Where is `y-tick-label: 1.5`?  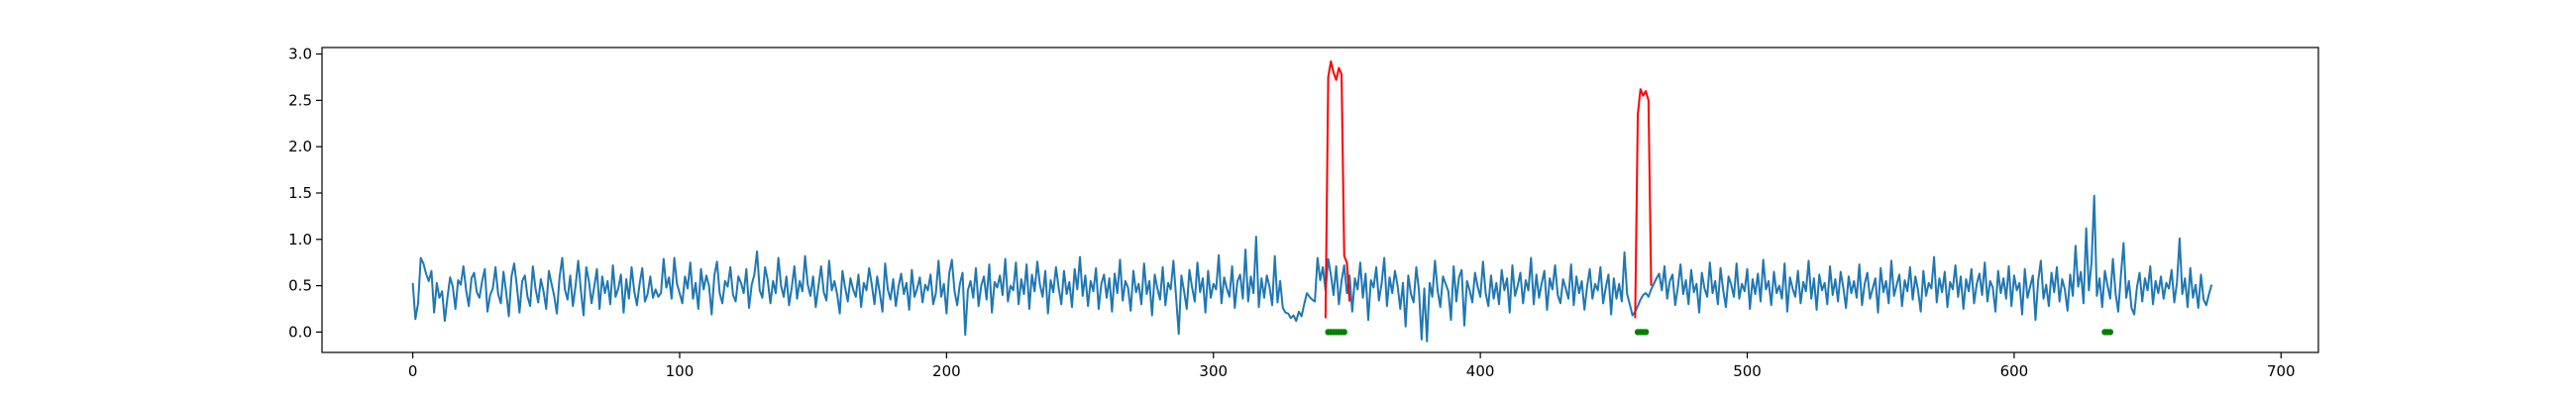
y-tick-label: 1.5 is located at coordinates (300, 193).